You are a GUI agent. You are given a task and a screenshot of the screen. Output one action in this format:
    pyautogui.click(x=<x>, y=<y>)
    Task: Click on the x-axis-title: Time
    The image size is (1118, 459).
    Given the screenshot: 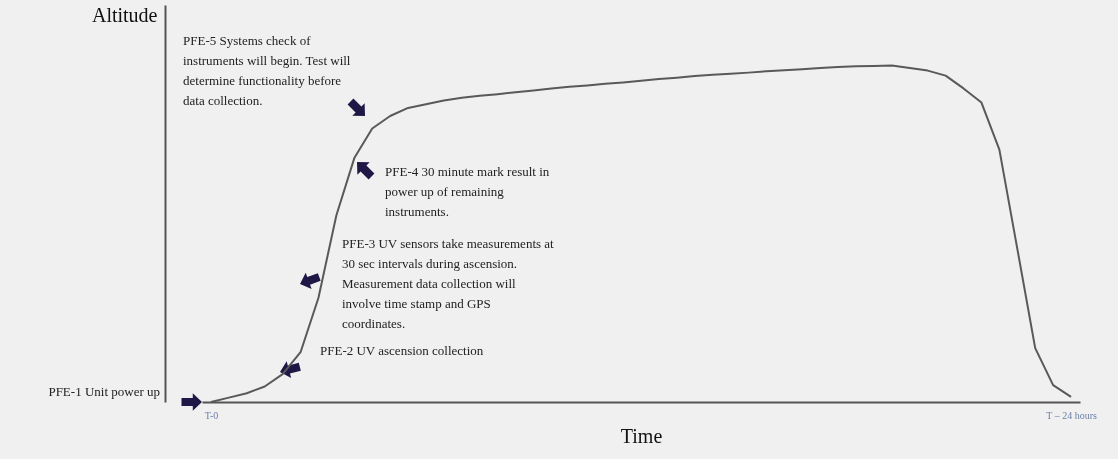 What is the action you would take?
    pyautogui.click(x=641, y=435)
    